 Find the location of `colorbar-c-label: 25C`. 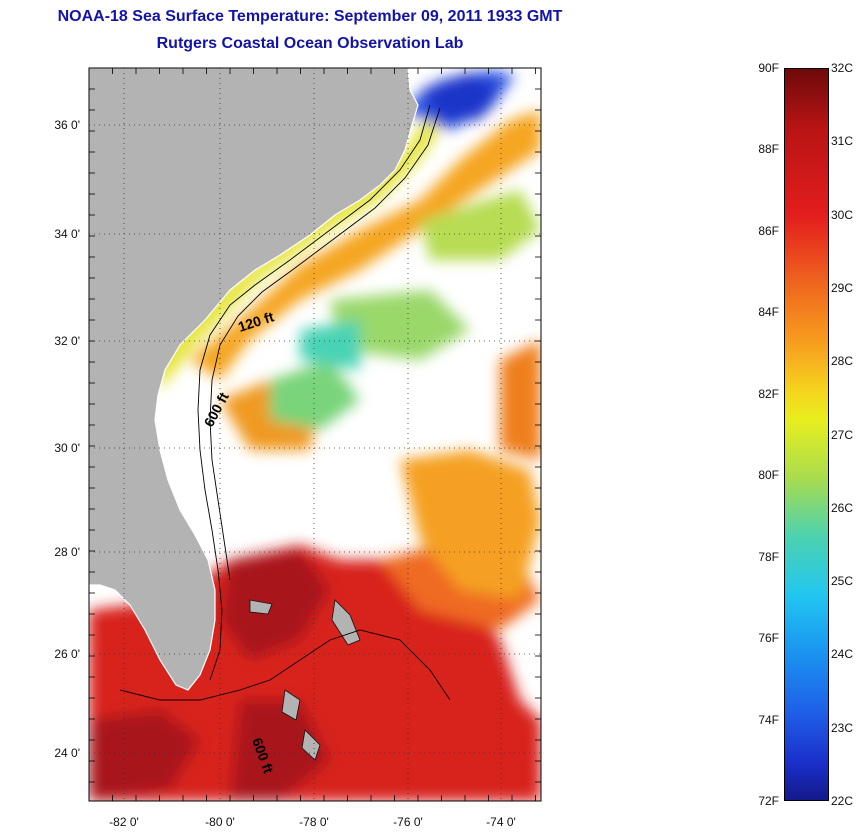

colorbar-c-label: 25C is located at coordinates (842, 581).